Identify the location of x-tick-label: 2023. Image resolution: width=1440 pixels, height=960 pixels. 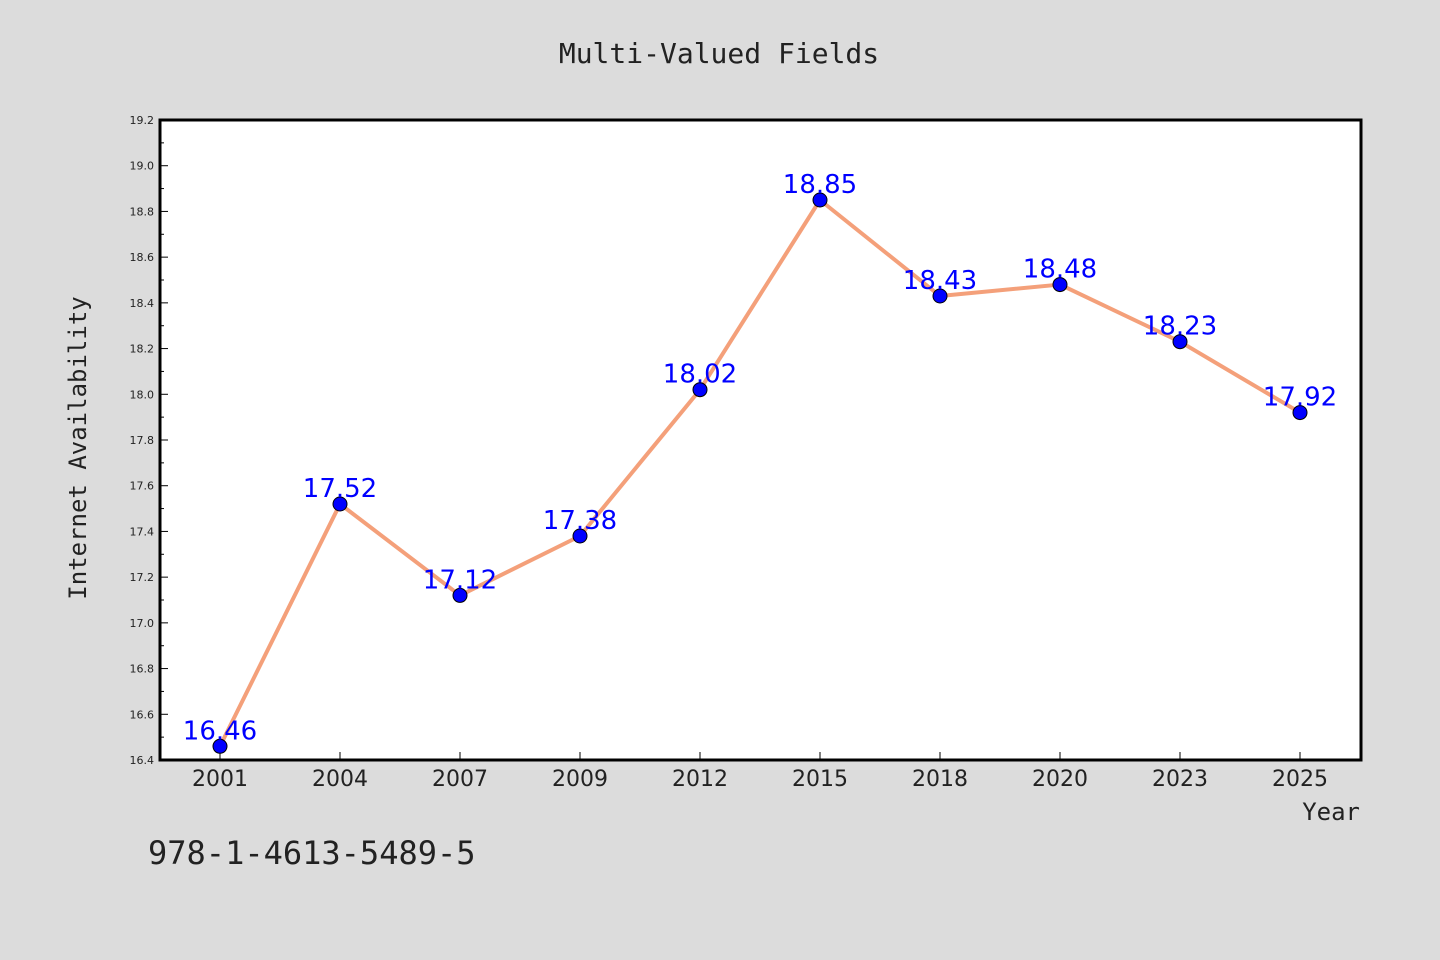
(1180, 779).